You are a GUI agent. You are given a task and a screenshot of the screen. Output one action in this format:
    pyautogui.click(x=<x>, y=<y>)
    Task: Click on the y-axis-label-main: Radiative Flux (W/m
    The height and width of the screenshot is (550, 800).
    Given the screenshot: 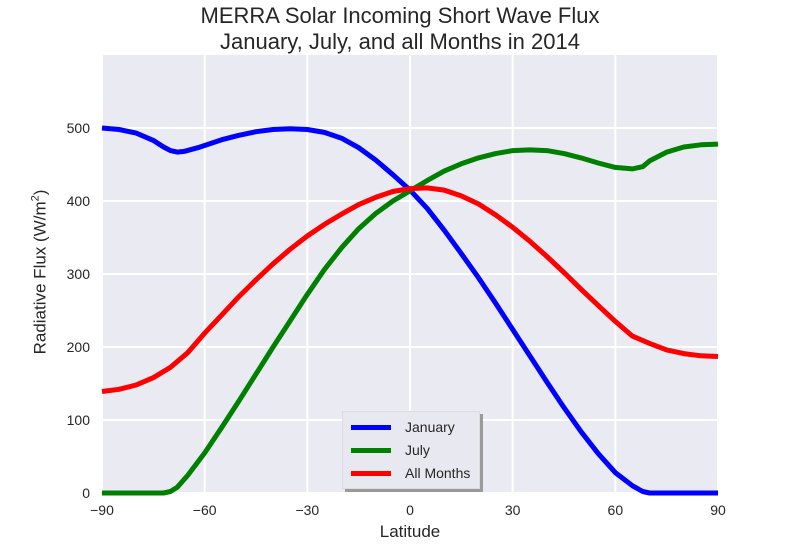 What is the action you would take?
    pyautogui.click(x=40, y=278)
    